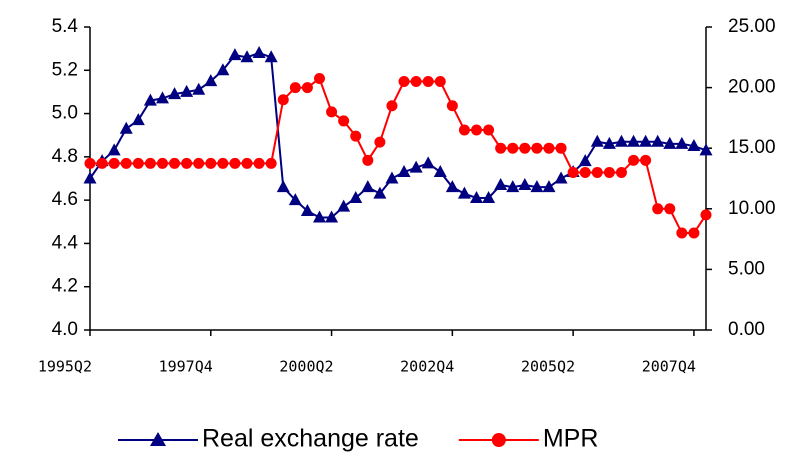 The height and width of the screenshot is (468, 804). Describe the element at coordinates (65, 26) in the screenshot. I see `y-tick-label: 5.4` at that location.